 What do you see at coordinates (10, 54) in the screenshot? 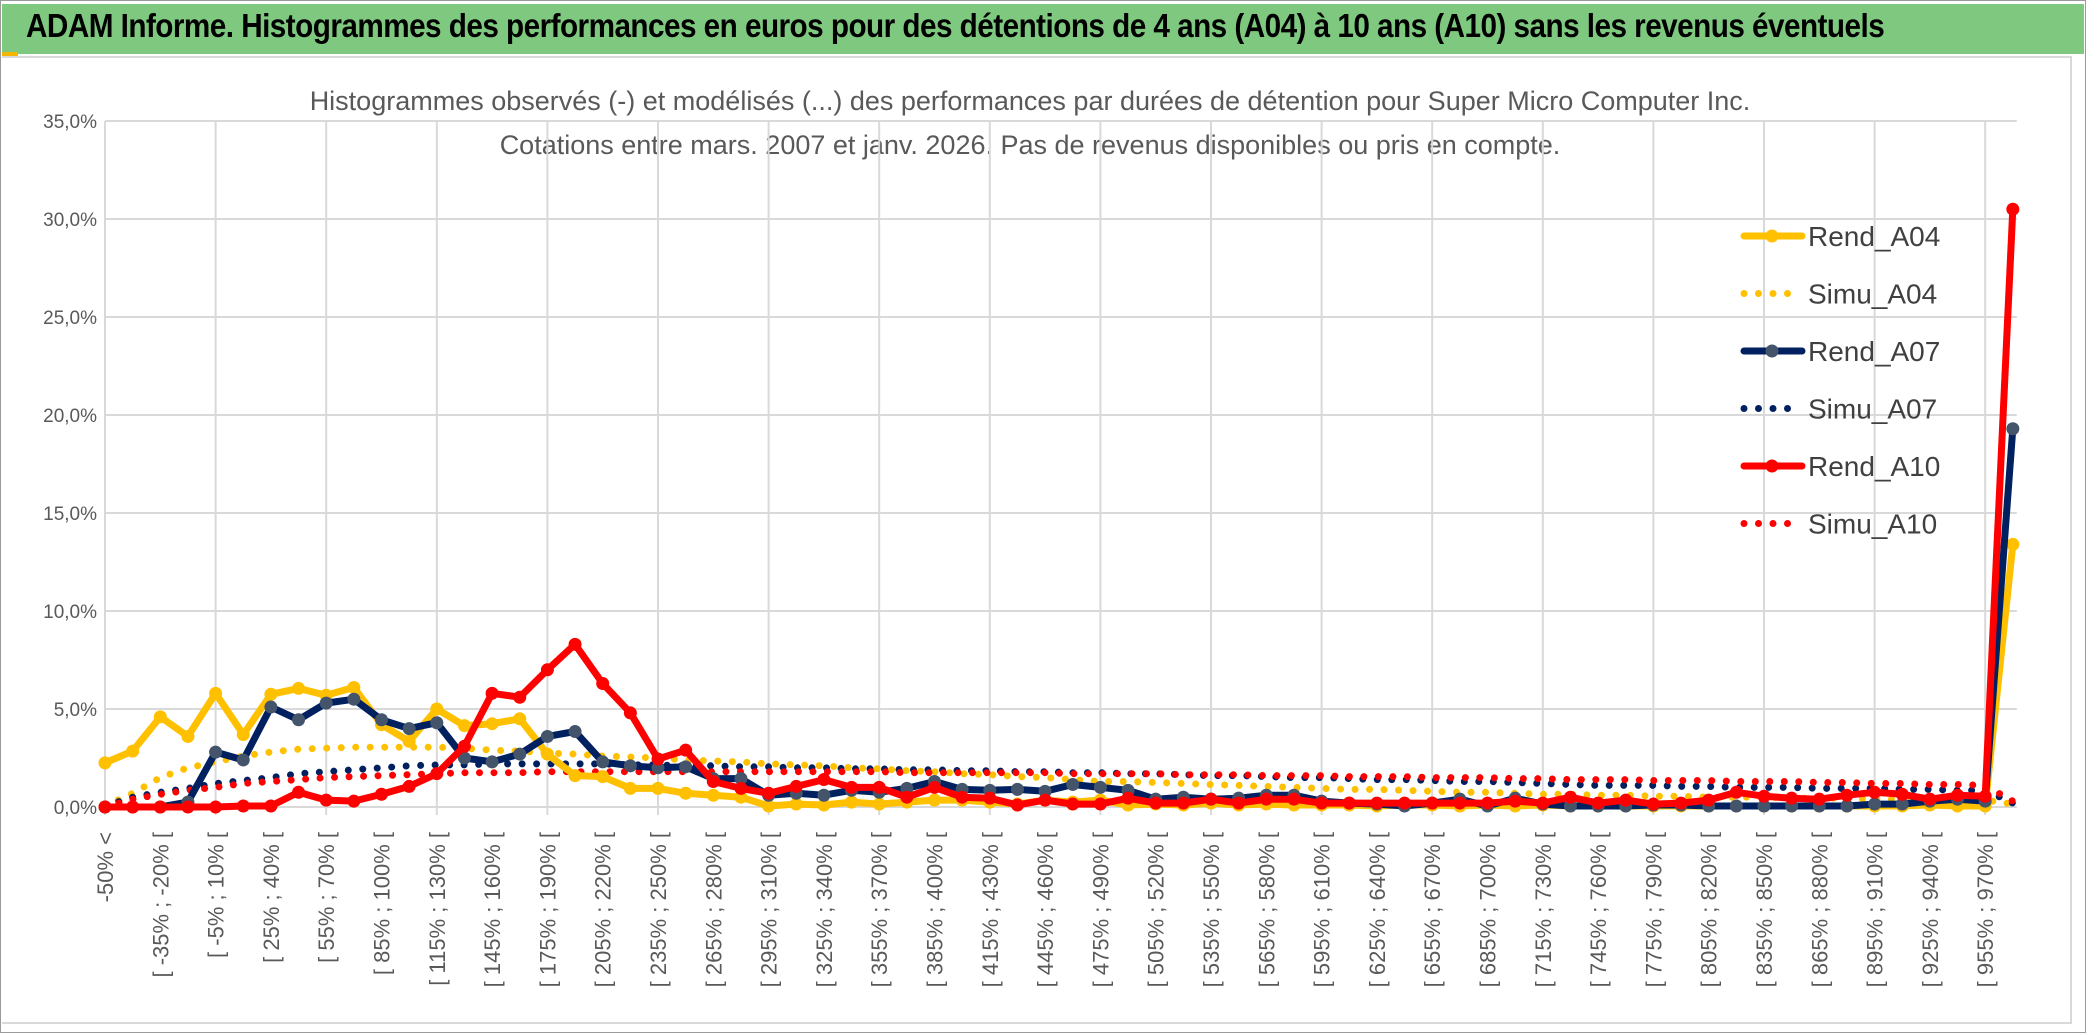
I see `header-accent` at bounding box center [10, 54].